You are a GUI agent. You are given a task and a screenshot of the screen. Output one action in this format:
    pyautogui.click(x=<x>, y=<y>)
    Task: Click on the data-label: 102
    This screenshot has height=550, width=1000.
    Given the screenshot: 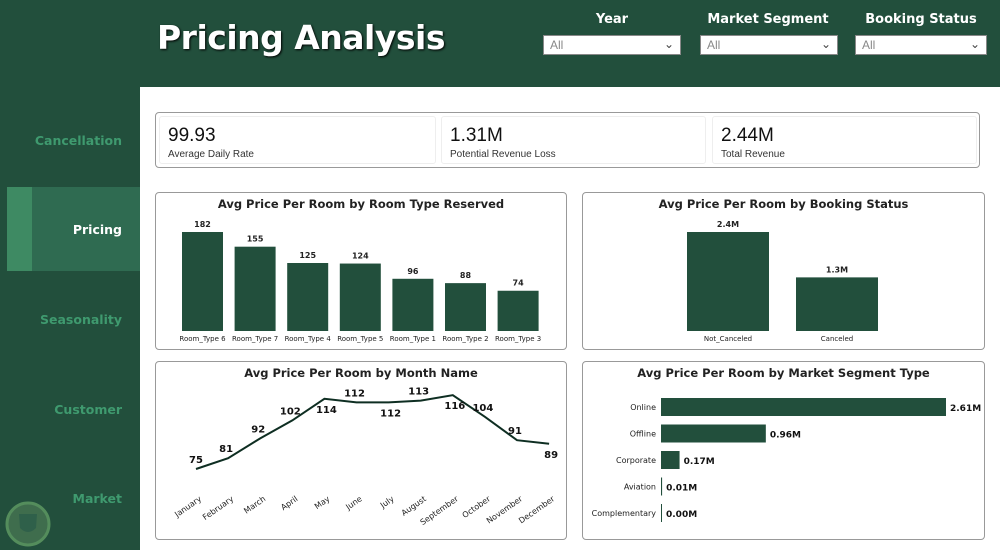 What is the action you would take?
    pyautogui.click(x=290, y=411)
    